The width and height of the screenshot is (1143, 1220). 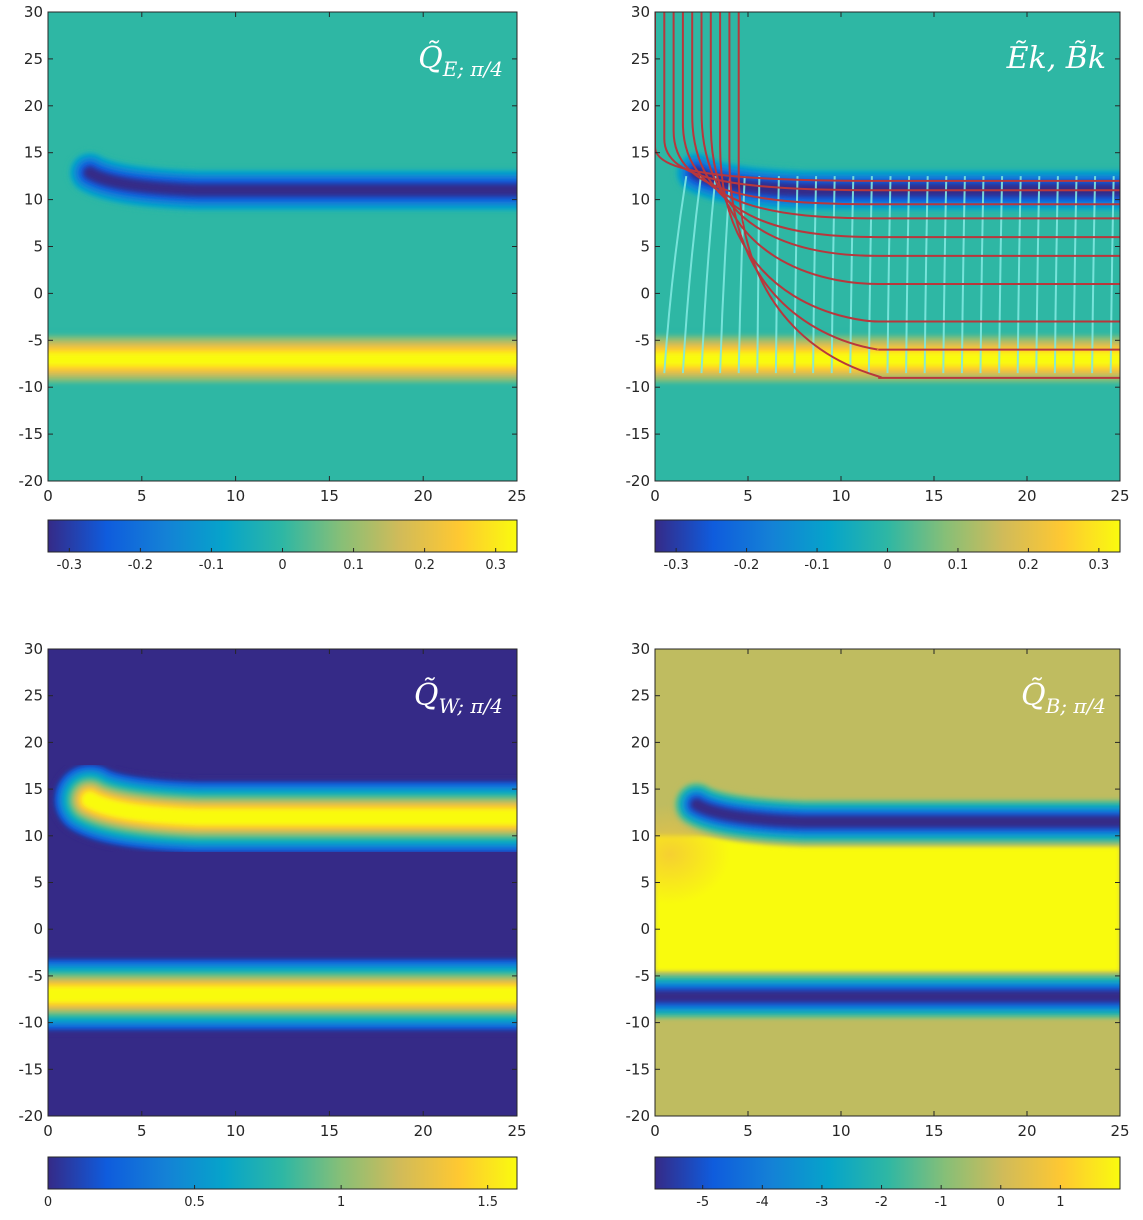 I want to click on y-tick-label: 20, so click(x=33, y=106).